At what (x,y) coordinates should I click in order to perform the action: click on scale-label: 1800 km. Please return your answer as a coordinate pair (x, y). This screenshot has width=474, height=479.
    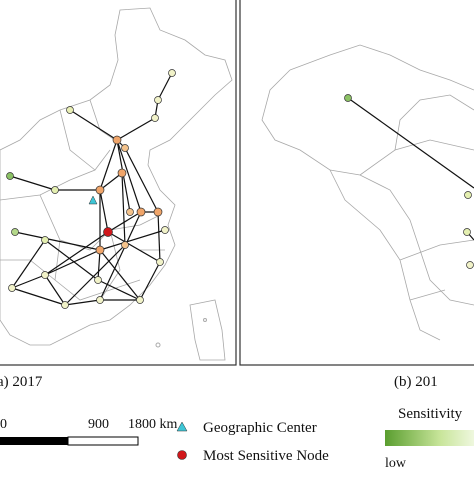
    Looking at the image, I should click on (153, 424).